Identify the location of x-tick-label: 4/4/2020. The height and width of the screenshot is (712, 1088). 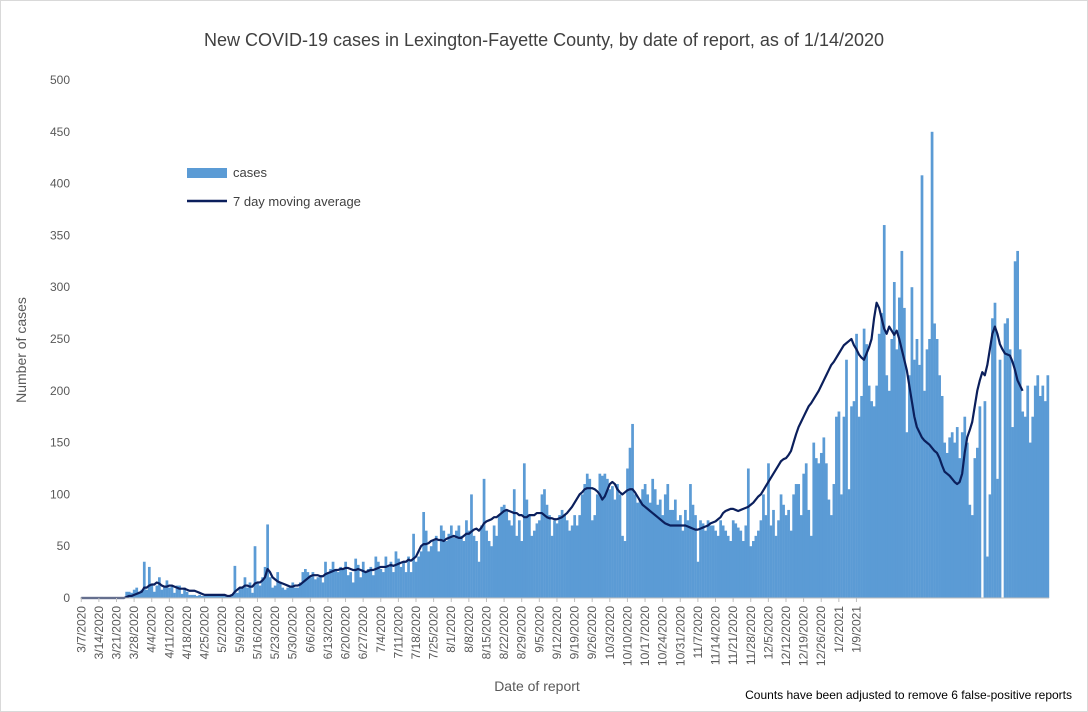
(152, 629).